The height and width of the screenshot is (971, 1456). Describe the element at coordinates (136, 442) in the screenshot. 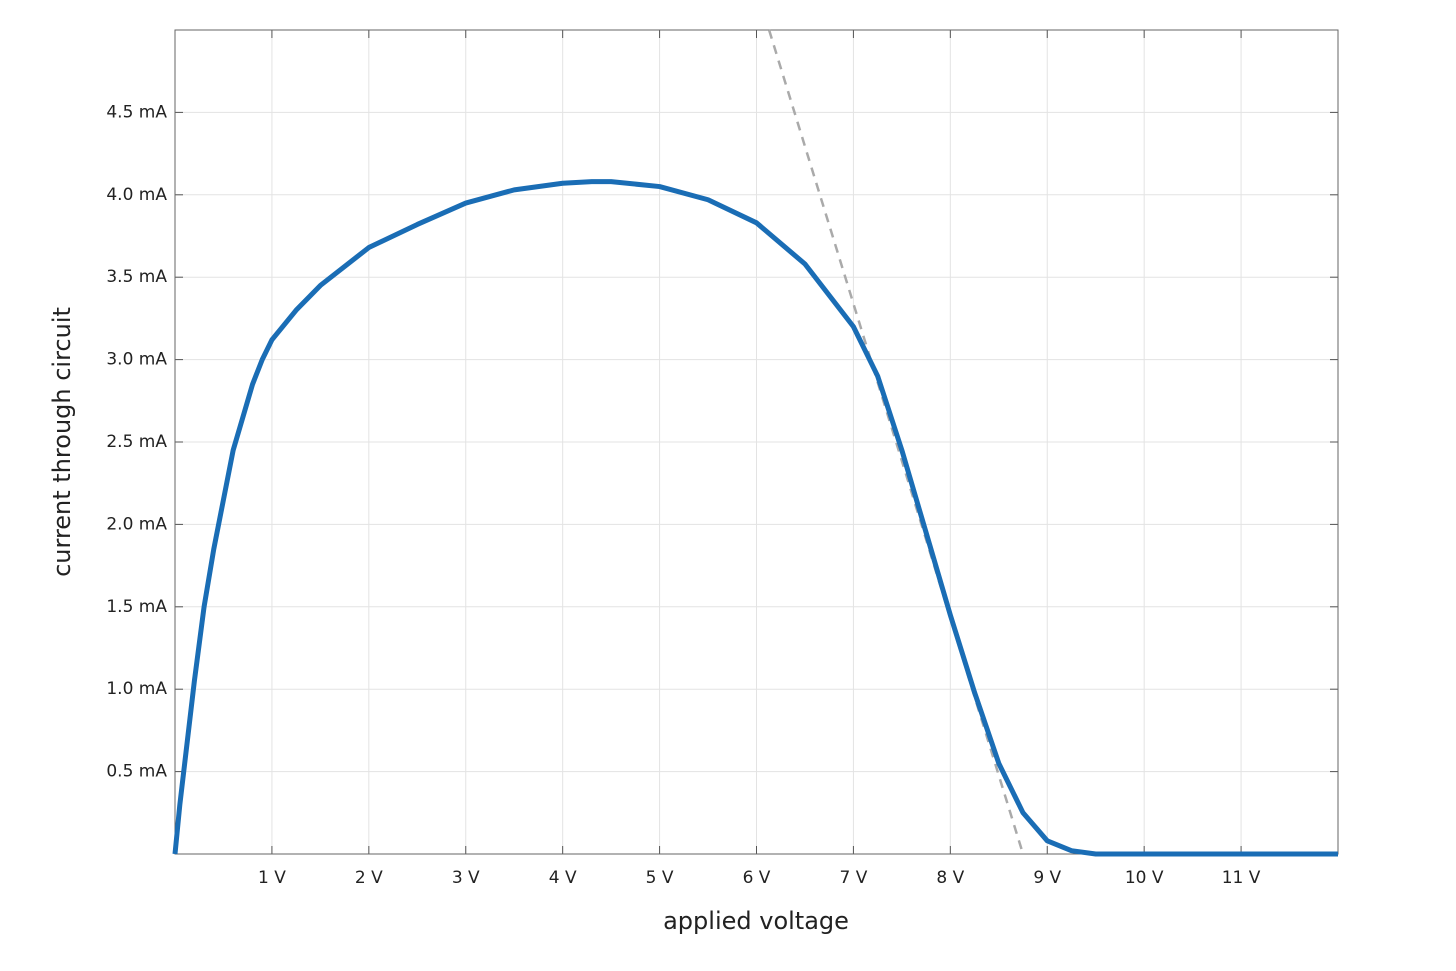

I see `y-tick-label: 2.5 mA` at that location.